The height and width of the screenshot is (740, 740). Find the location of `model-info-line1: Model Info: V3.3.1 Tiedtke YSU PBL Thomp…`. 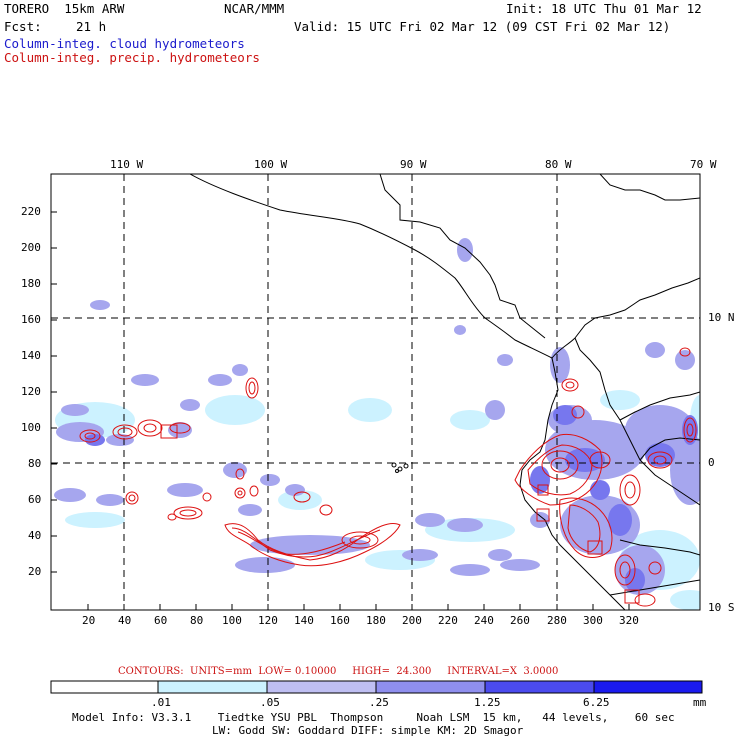

model-info-line1: Model Info: V3.3.1 Tiedtke YSU PBL Thomp… is located at coordinates (373, 717).